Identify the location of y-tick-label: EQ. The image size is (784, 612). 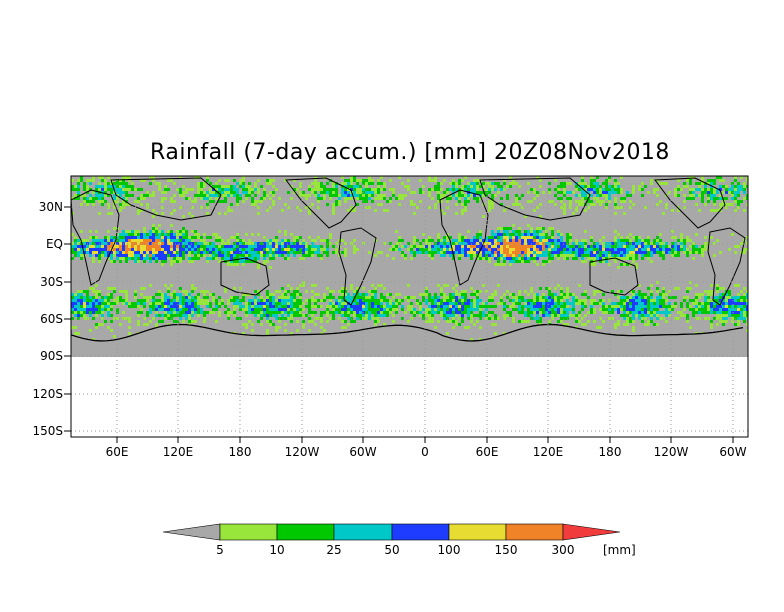
(54, 244).